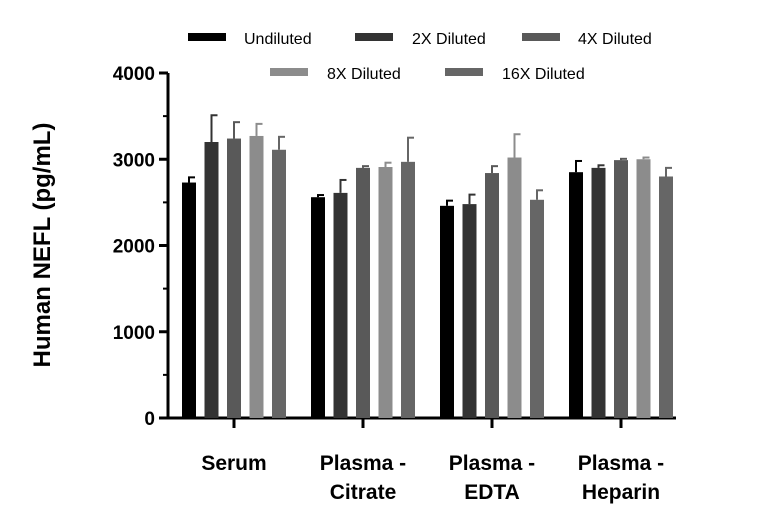 The height and width of the screenshot is (531, 768). Describe the element at coordinates (134, 160) in the screenshot. I see `y-tick-label: 3000` at that location.